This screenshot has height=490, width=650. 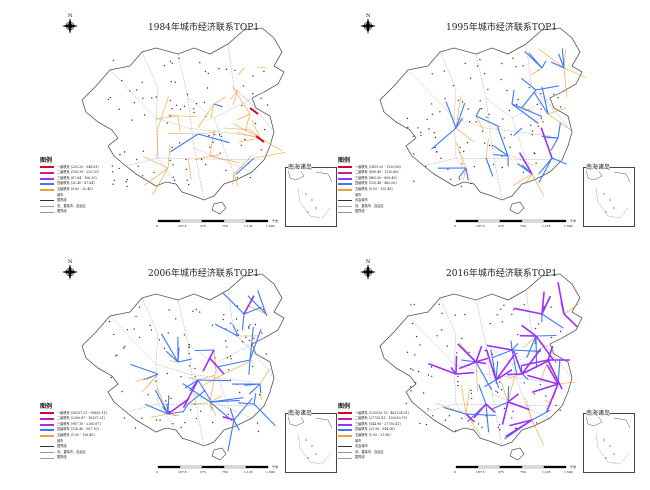 What do you see at coordinates (568, 226) in the screenshot?
I see `scale-label: 1,500` at bounding box center [568, 226].